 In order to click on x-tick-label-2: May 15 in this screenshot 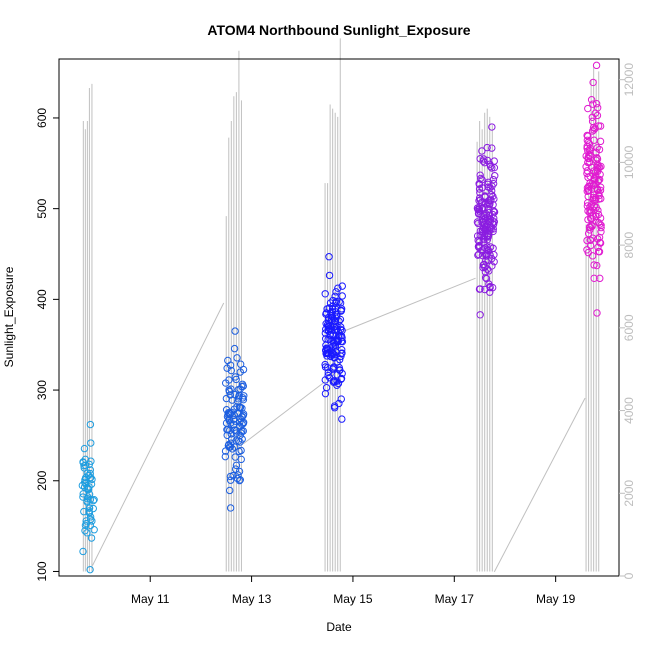, I will do `click(353, 599)`.